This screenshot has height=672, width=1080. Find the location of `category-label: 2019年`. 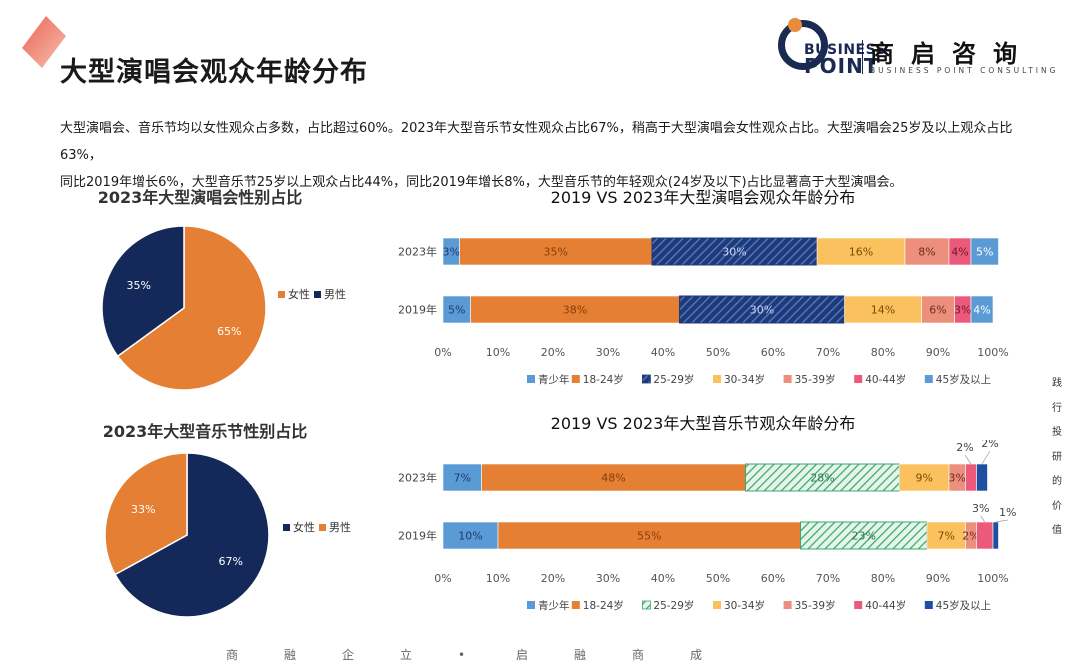

category-label: 2019年 is located at coordinates (417, 310).